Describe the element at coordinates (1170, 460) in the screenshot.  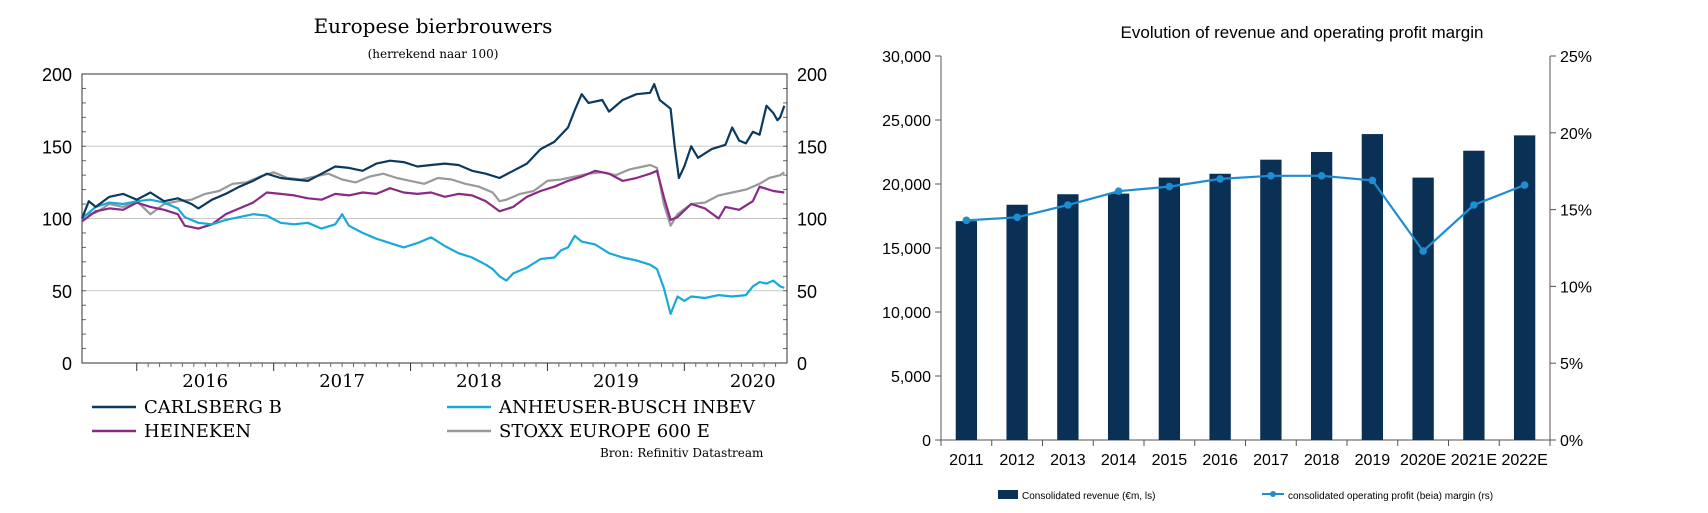
I see `x-tick-label: 2015` at that location.